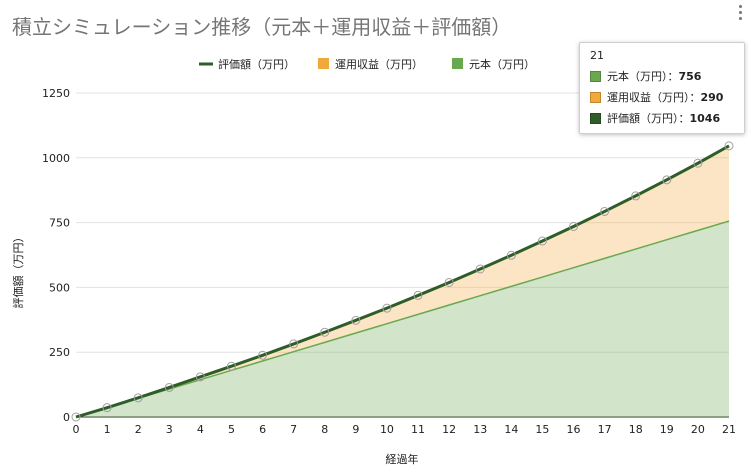  What do you see at coordinates (355, 429) in the screenshot?
I see `x-tick-label: 9` at bounding box center [355, 429].